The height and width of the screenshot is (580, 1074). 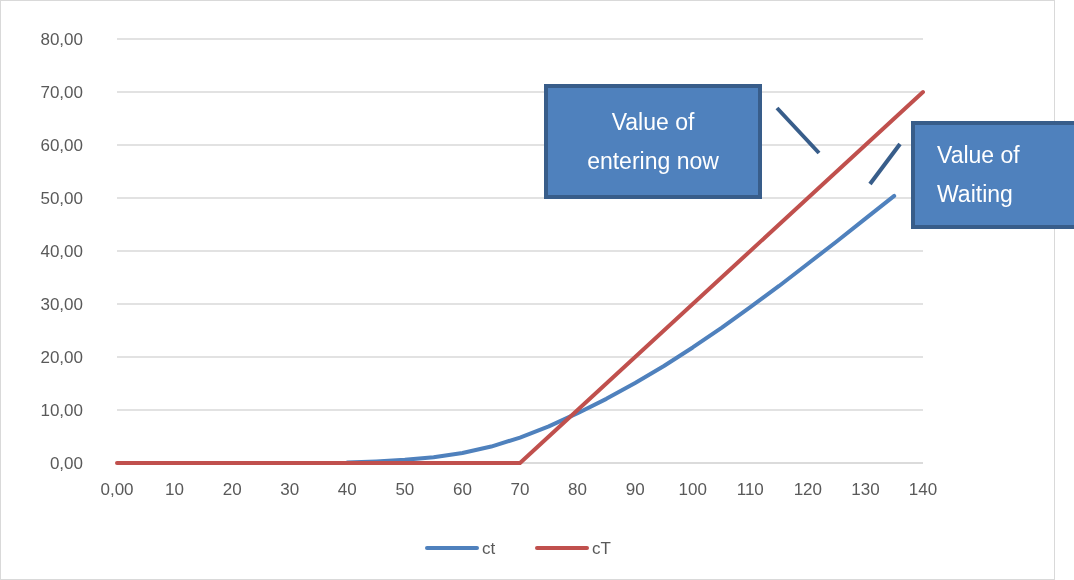 I want to click on x-tick-label: 60, so click(x=462, y=489).